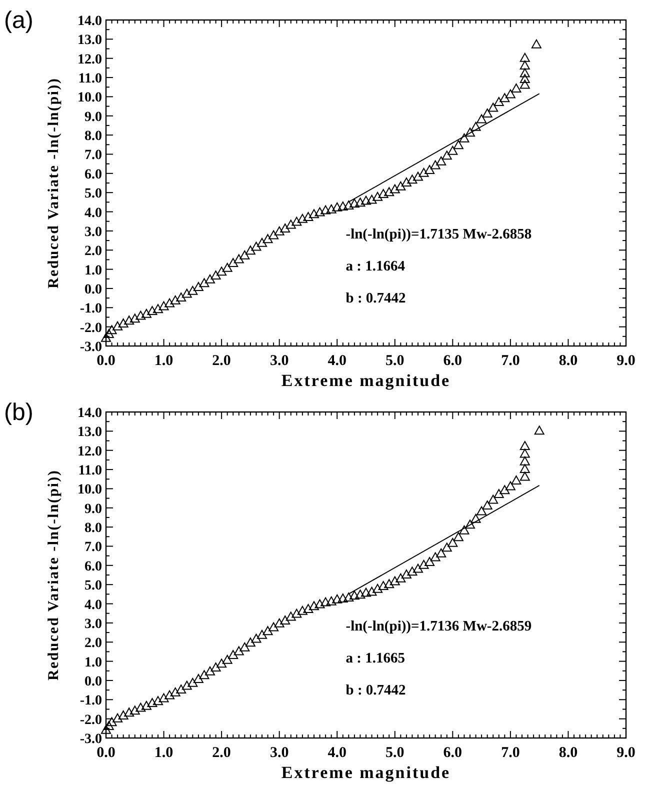 The height and width of the screenshot is (787, 646). Describe the element at coordinates (19, 412) in the screenshot. I see `chart-title: (b)` at that location.